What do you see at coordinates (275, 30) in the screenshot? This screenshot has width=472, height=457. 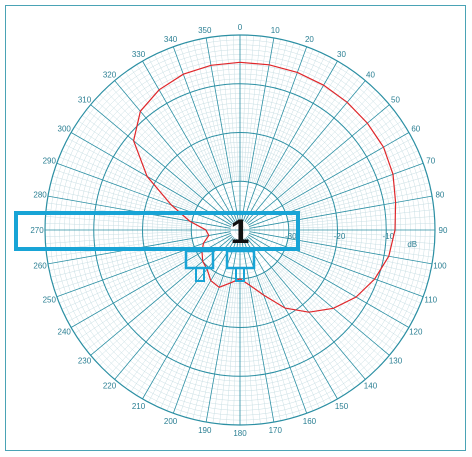 I see `angle-label: 10` at bounding box center [275, 30].